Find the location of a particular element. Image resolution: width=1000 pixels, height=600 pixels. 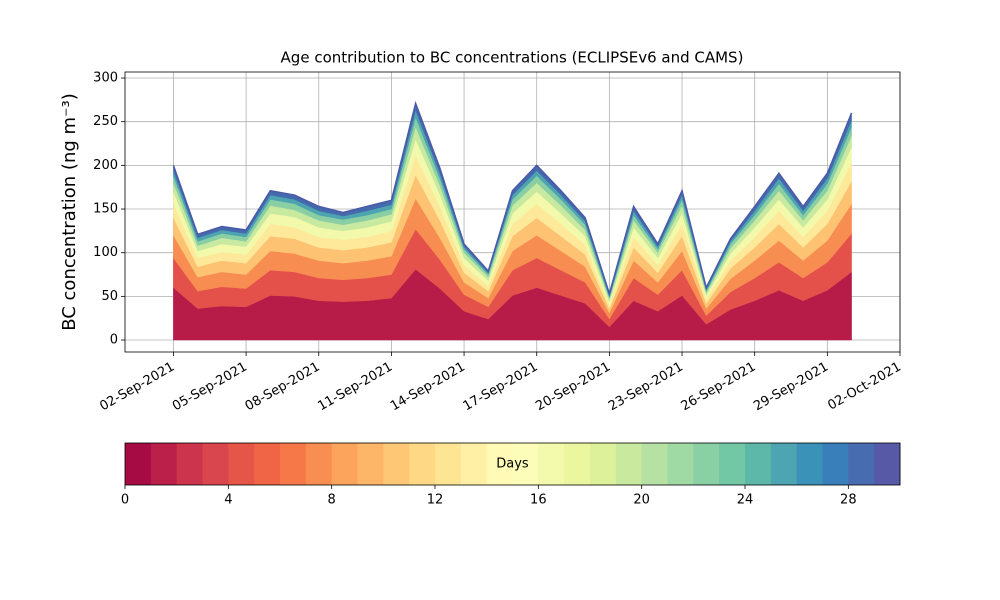

x-tick-label: 17-Sep-2021 is located at coordinates (501, 387).